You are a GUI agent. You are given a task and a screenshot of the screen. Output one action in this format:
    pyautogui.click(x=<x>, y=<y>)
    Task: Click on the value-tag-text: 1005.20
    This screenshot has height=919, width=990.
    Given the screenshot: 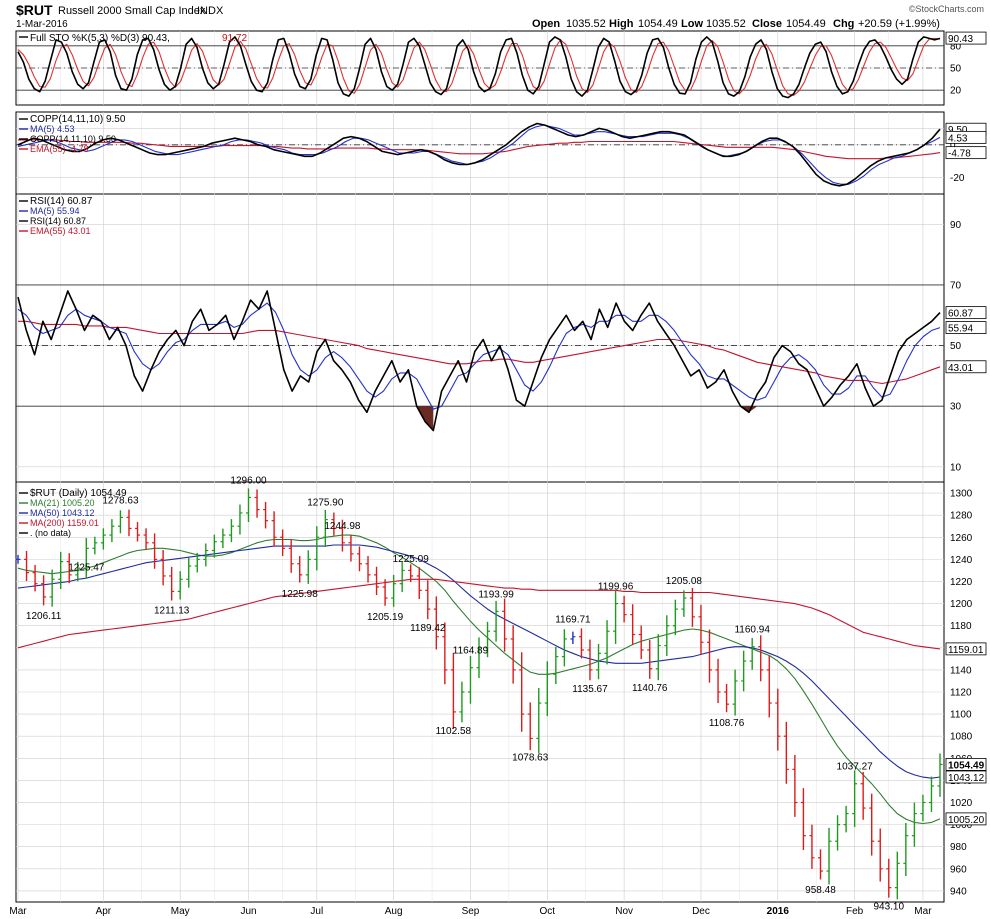 What is the action you would take?
    pyautogui.click(x=966, y=820)
    